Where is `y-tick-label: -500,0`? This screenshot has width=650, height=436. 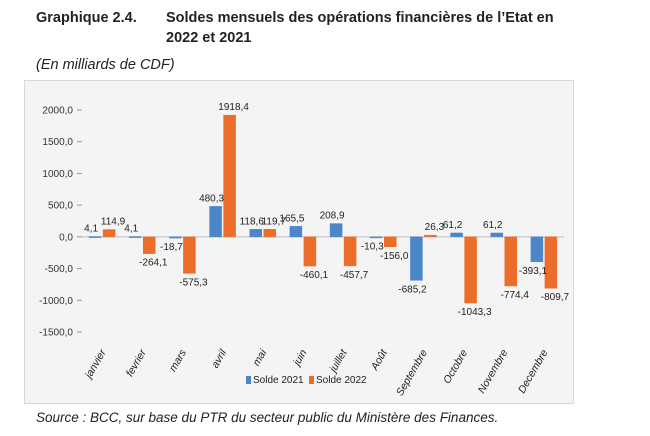 y-tick-label: -500,0 is located at coordinates (59, 269).